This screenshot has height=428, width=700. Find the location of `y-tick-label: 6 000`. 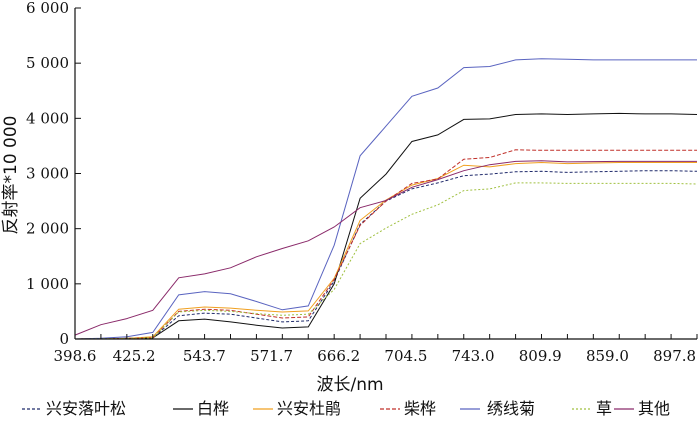

y-tick-label: 6 000 is located at coordinates (47, 8).